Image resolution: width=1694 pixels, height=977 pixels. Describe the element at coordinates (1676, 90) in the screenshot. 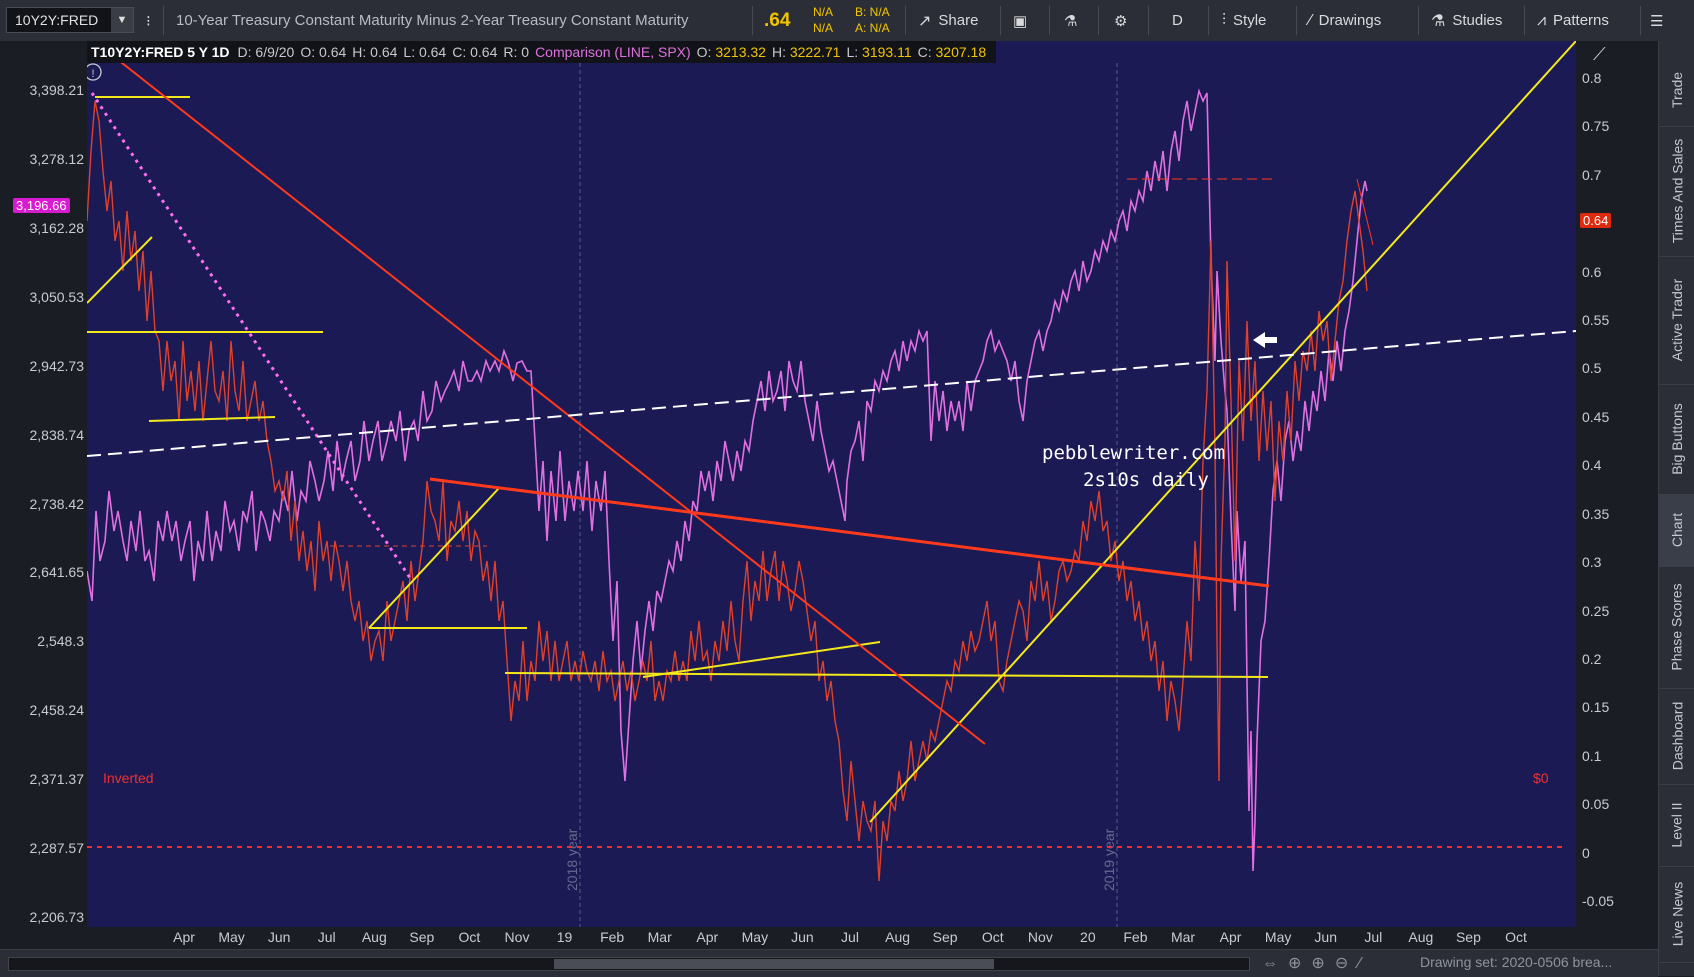

I see `sidebar-tab-trade: Trade` at that location.